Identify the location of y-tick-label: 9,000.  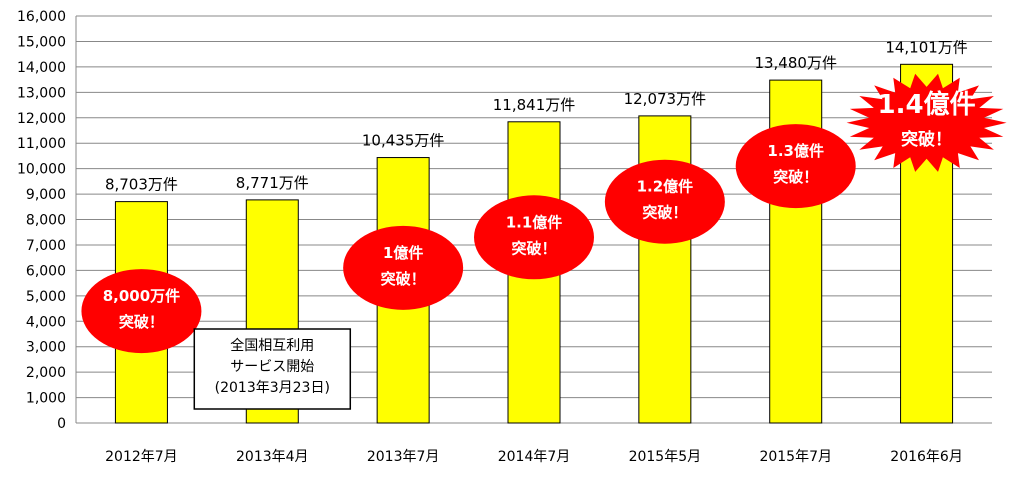
(46, 195).